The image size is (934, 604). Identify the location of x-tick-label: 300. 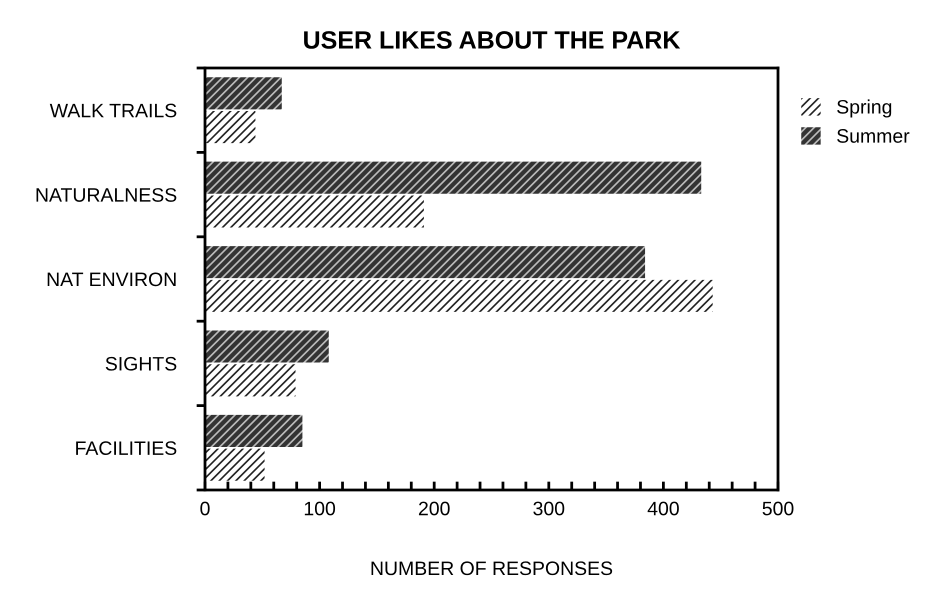
(548, 509).